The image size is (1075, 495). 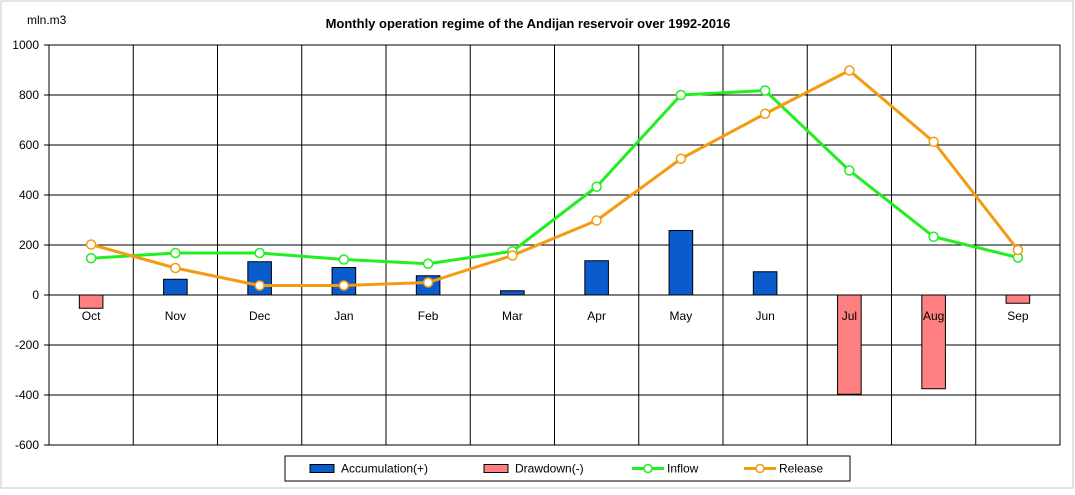 What do you see at coordinates (29, 145) in the screenshot?
I see `y-tick-label: 600` at bounding box center [29, 145].